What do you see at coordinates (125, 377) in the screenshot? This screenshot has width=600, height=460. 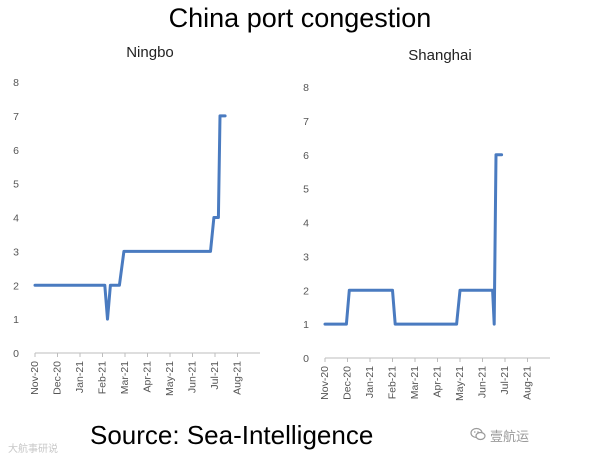 I see `ningbo-x-tick-label: Mar-21` at bounding box center [125, 377].